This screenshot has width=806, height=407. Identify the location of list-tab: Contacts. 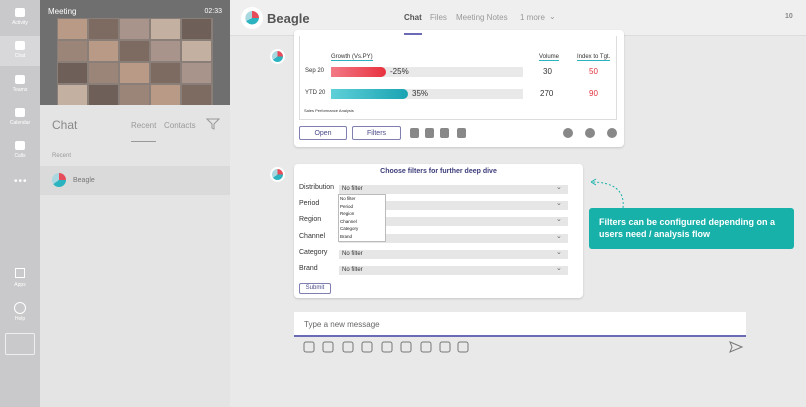
(180, 125).